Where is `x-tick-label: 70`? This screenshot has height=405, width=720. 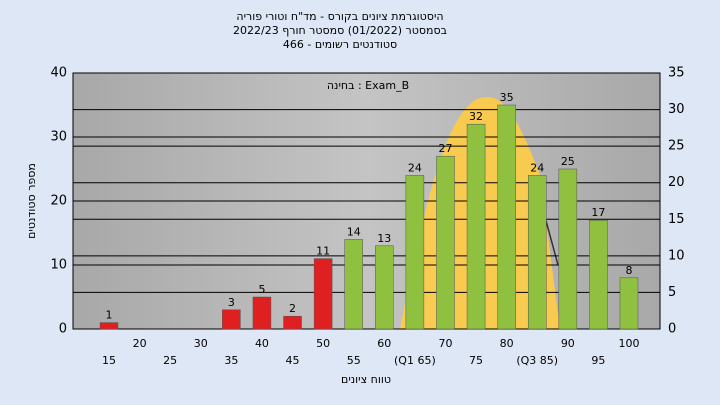
x-tick-label: 70 is located at coordinates (445, 343).